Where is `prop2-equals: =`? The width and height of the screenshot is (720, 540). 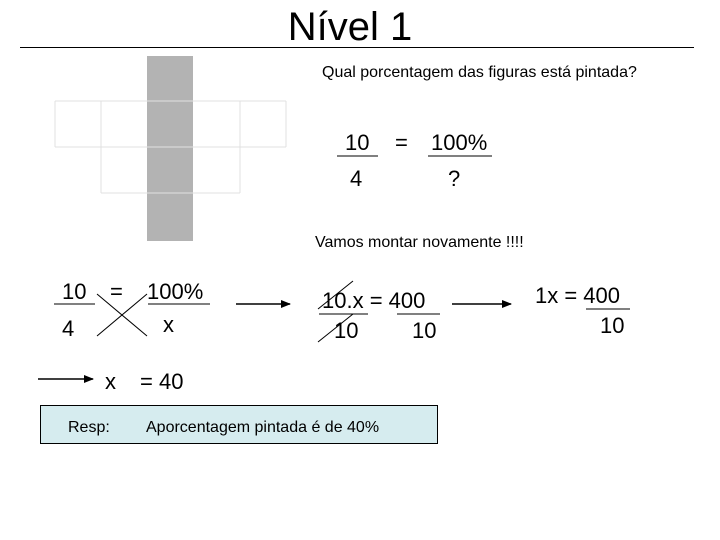
prop2-equals: = is located at coordinates (116, 291).